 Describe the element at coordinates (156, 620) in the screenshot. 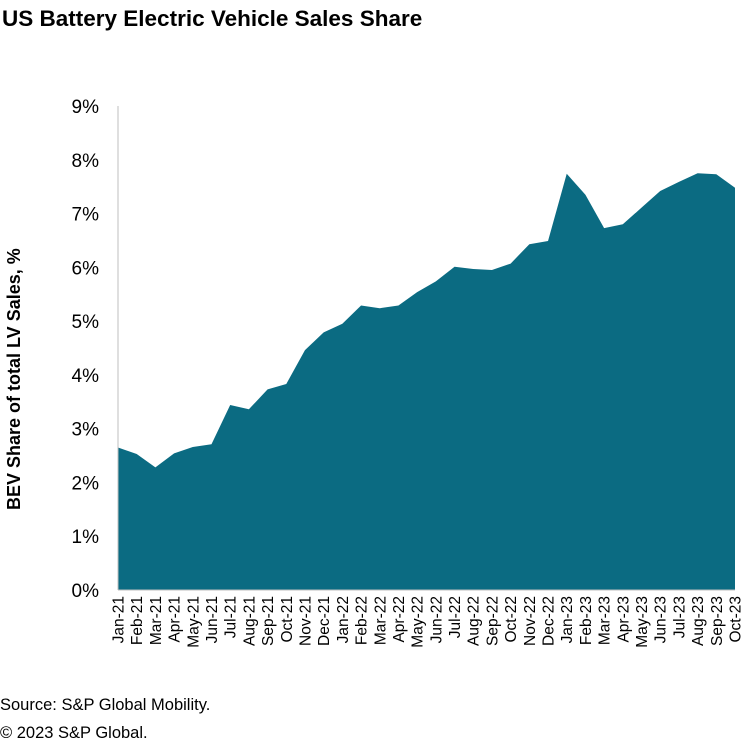

I see `x-tick-label: Mar-21` at that location.